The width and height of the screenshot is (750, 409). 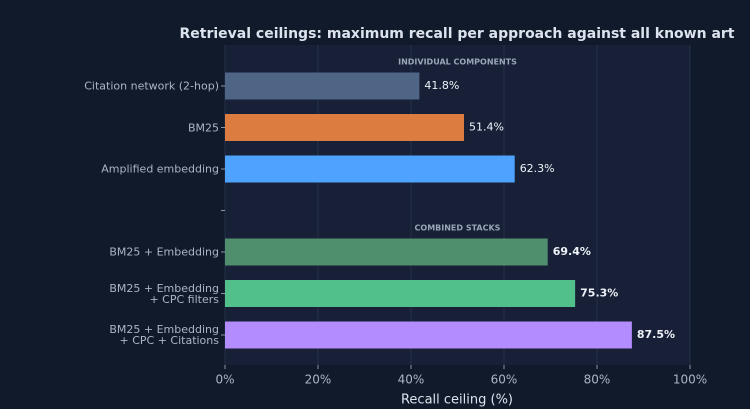 I want to click on x-tick-label: 60%, so click(x=504, y=380).